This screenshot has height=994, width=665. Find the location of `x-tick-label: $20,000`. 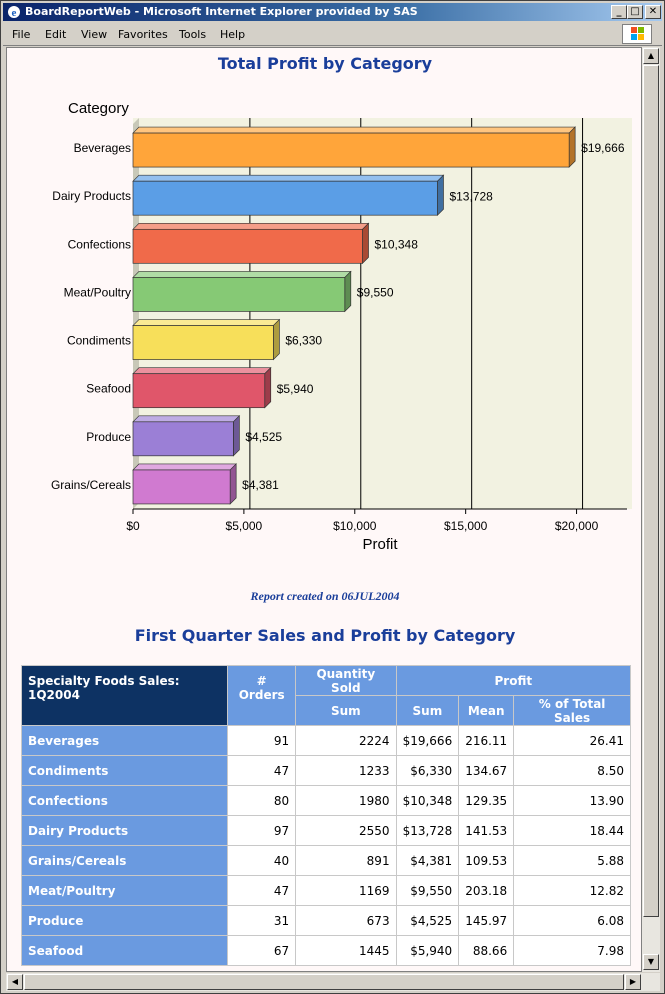

x-tick-label: $20,000 is located at coordinates (577, 526).